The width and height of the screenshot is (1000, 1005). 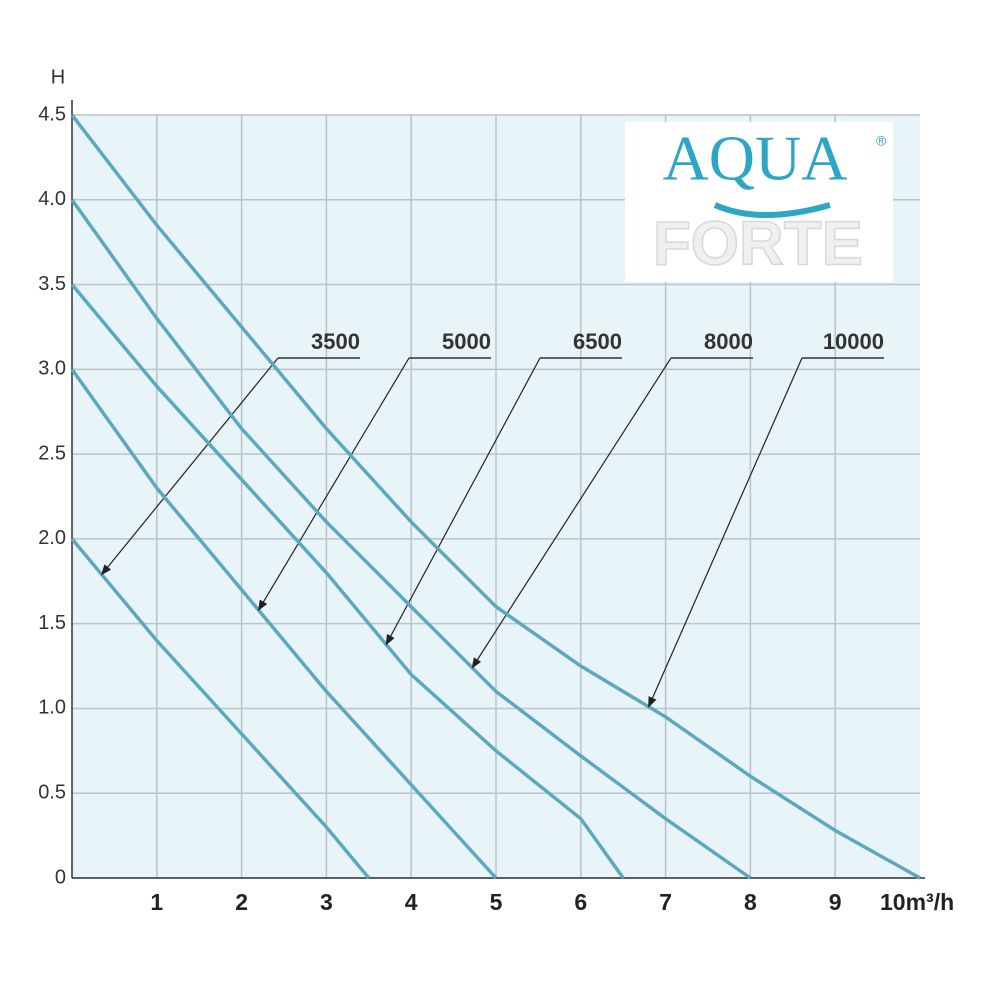 I want to click on y-axis-label: H, so click(x=58, y=77).